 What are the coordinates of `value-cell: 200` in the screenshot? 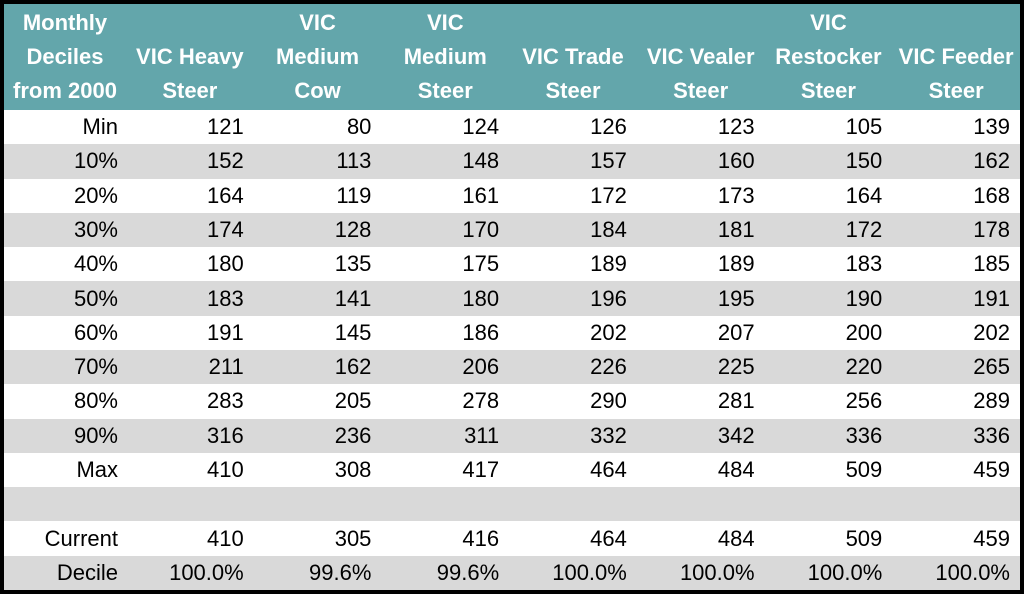 It's located at (864, 332).